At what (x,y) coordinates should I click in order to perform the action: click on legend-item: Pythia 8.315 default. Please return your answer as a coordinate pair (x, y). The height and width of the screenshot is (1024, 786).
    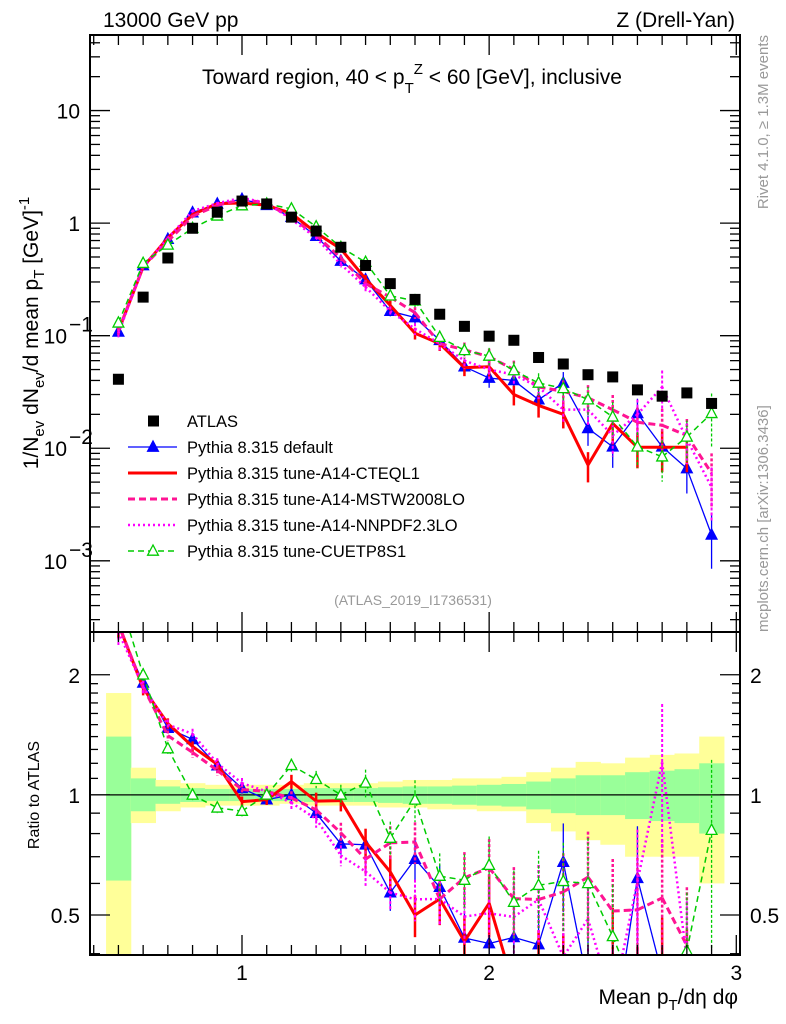
    Looking at the image, I should click on (230, 448).